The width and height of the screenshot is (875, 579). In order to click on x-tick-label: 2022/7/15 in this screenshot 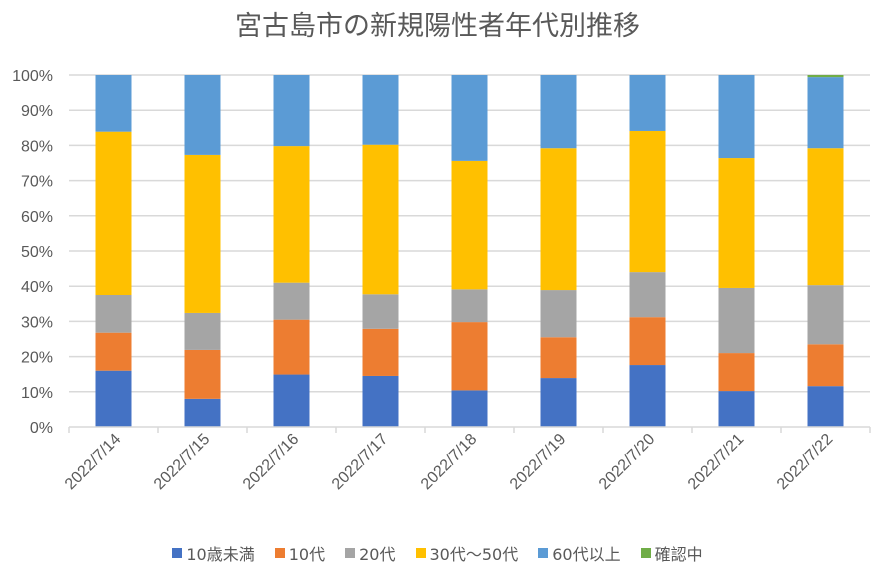, I will do `click(182, 462)`.